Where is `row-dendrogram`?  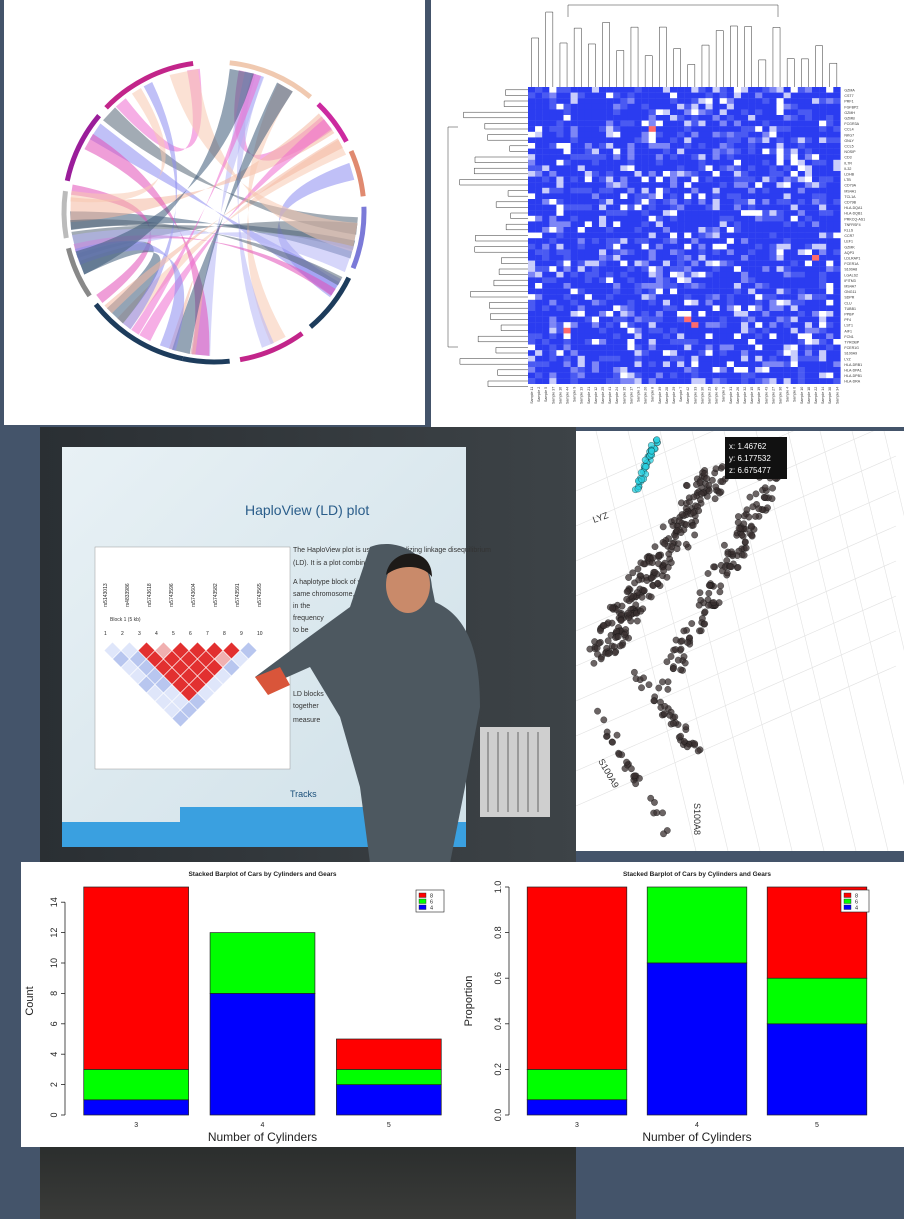 row-dendrogram is located at coordinates (487, 238).